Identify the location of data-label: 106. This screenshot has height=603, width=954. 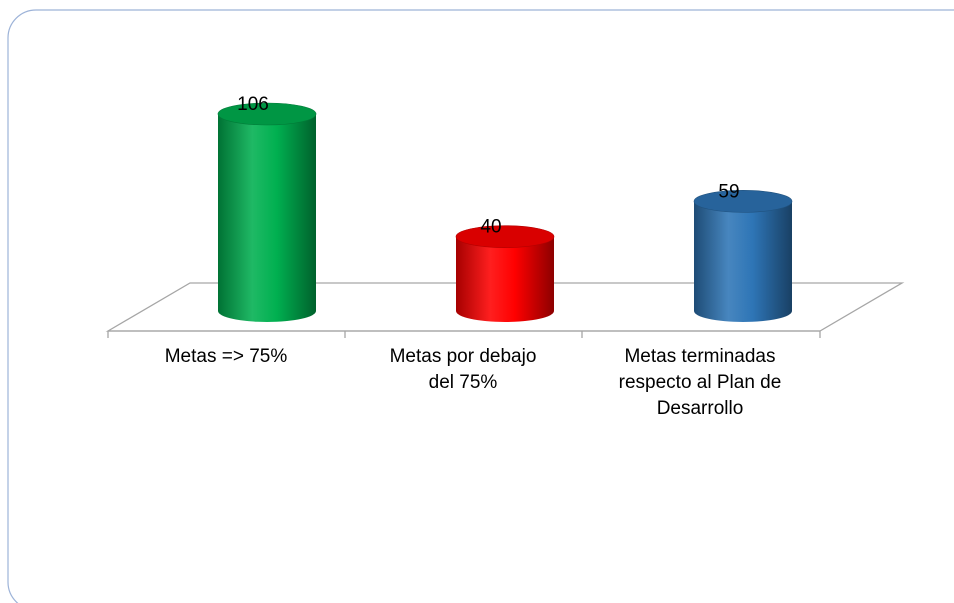
(253, 104).